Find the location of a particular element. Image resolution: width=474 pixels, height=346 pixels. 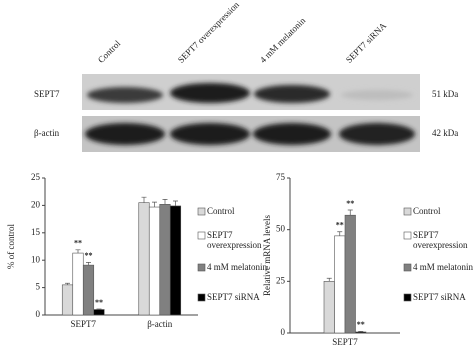

row-label: SEPT7 is located at coordinates (47, 94).